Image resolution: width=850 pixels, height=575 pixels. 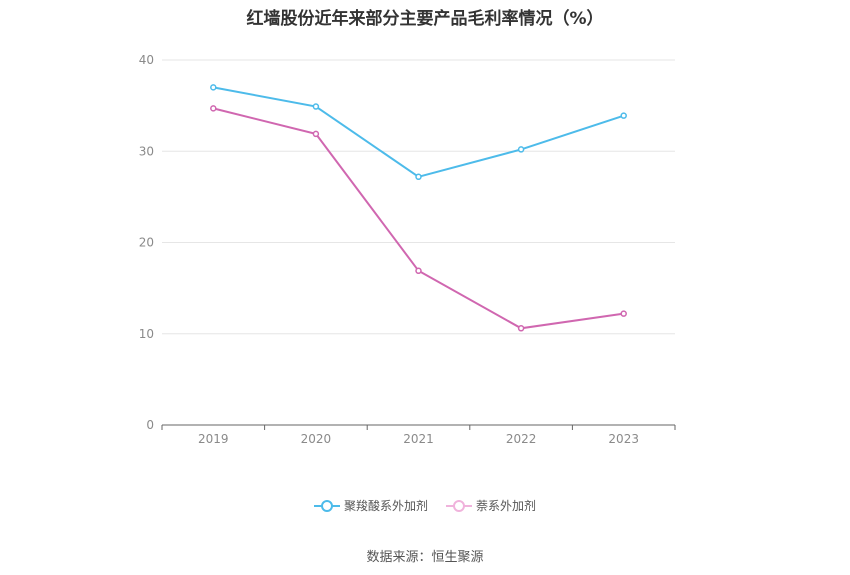 What do you see at coordinates (146, 243) in the screenshot?
I see `y-tick-label-2: 20` at bounding box center [146, 243].